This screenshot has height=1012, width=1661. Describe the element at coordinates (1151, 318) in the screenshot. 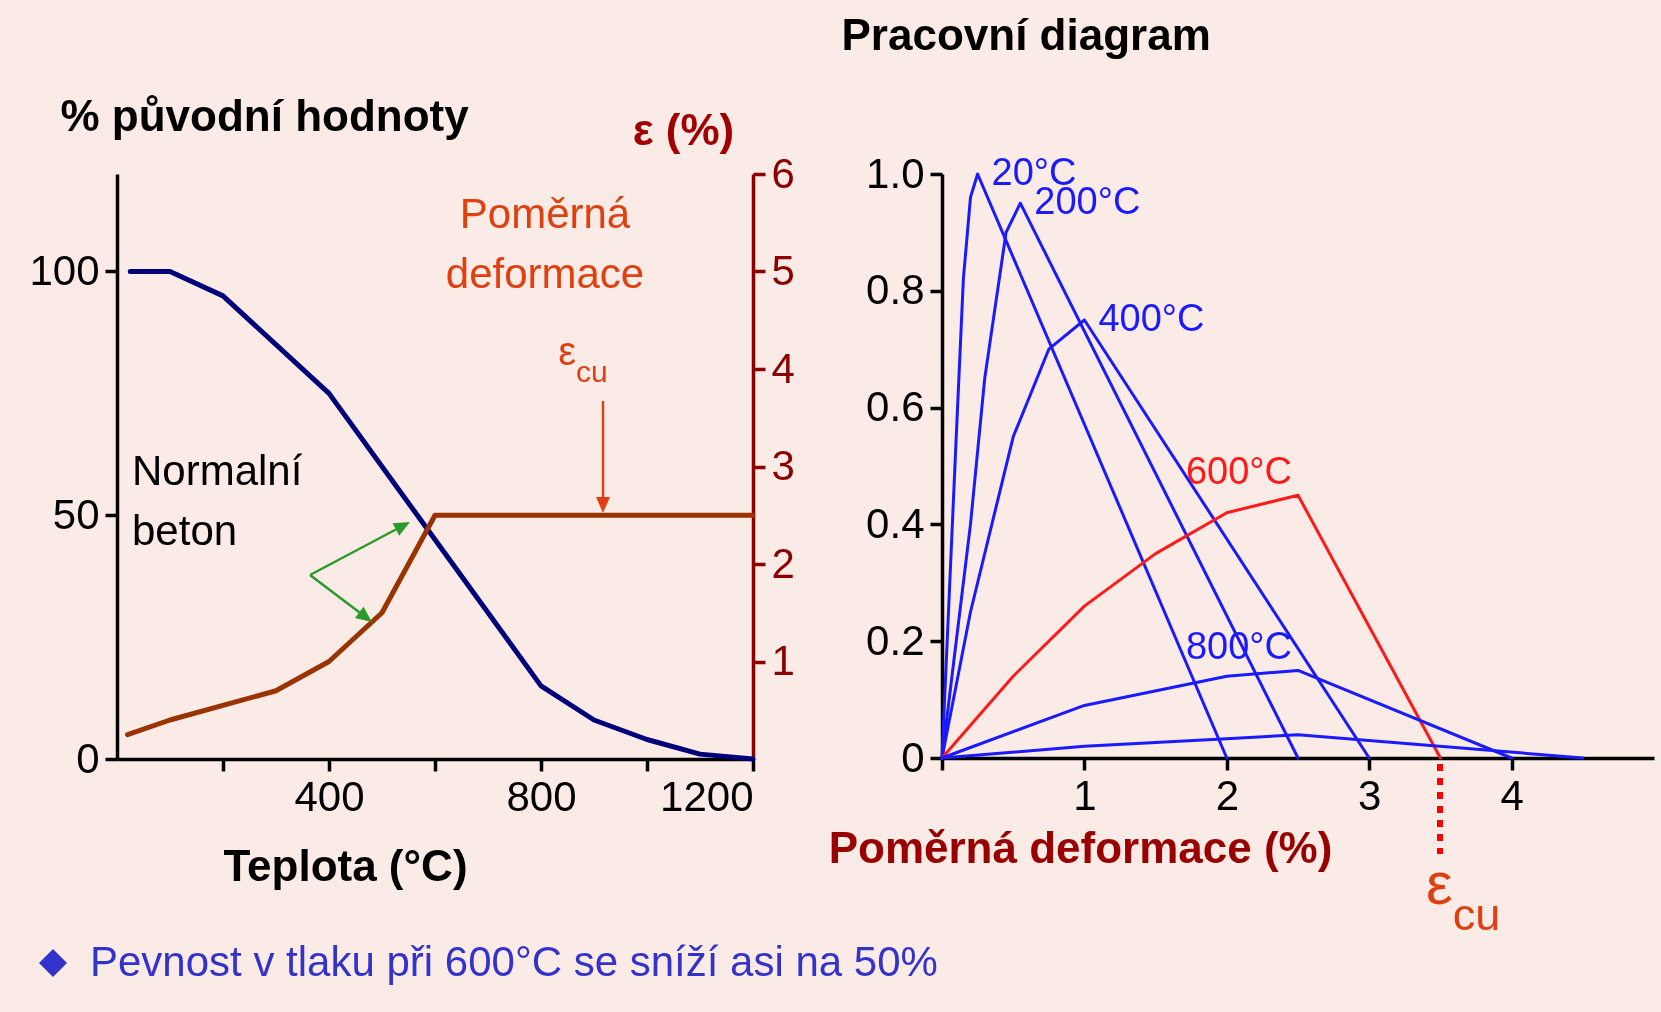

I see `series-label: 400°C` at that location.